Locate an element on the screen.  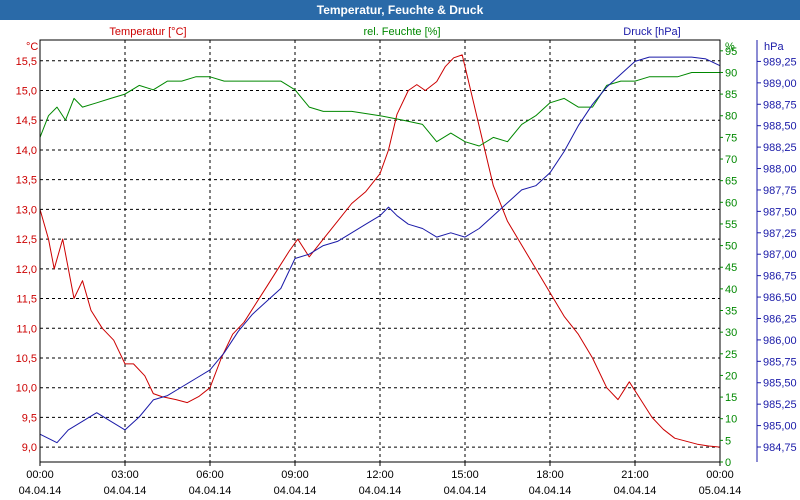
y-tick-label-pressure: 986,25 is located at coordinates (780, 319).